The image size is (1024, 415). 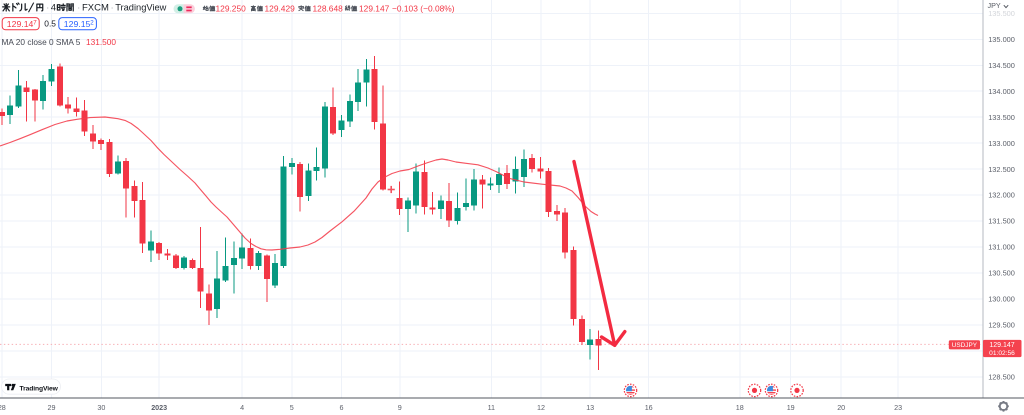 What do you see at coordinates (95, 8) in the screenshot?
I see `svg-text: FXCM` at bounding box center [95, 8].